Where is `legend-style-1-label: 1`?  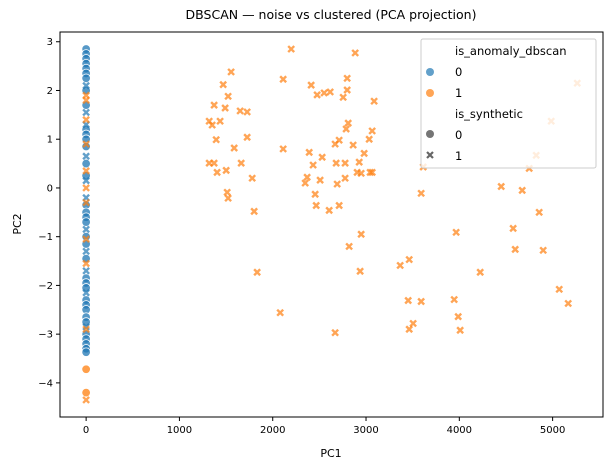 legend-style-1-label: 1 is located at coordinates (458, 156).